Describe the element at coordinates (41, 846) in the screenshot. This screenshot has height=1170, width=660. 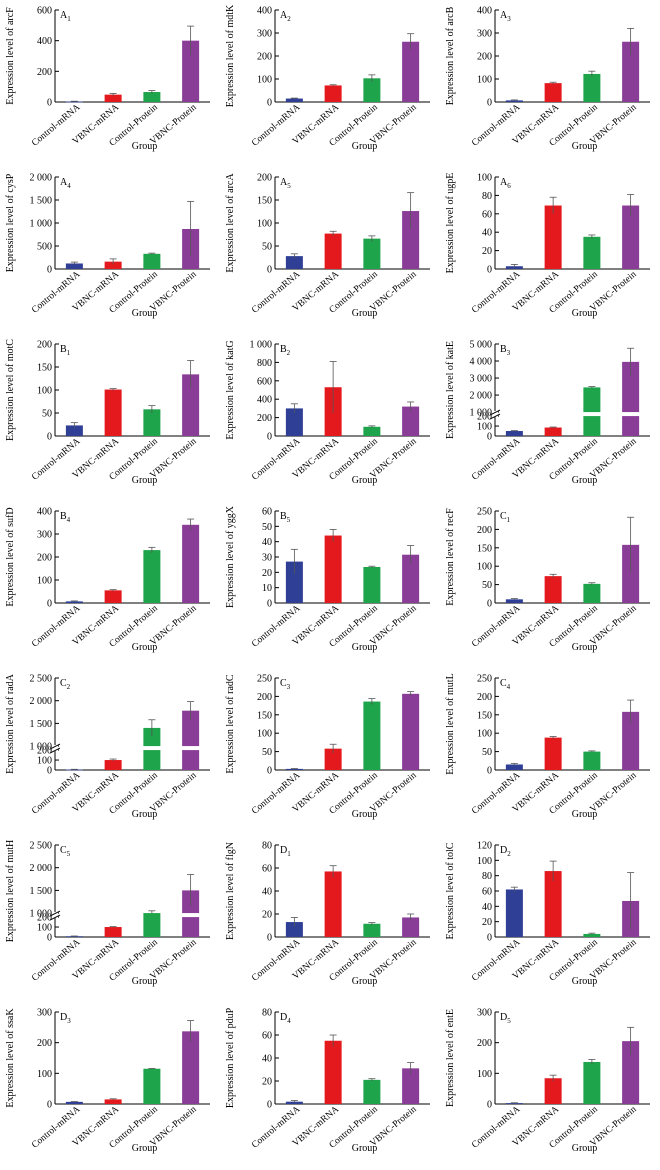
I see `y-tick-label: 2 500` at that location.